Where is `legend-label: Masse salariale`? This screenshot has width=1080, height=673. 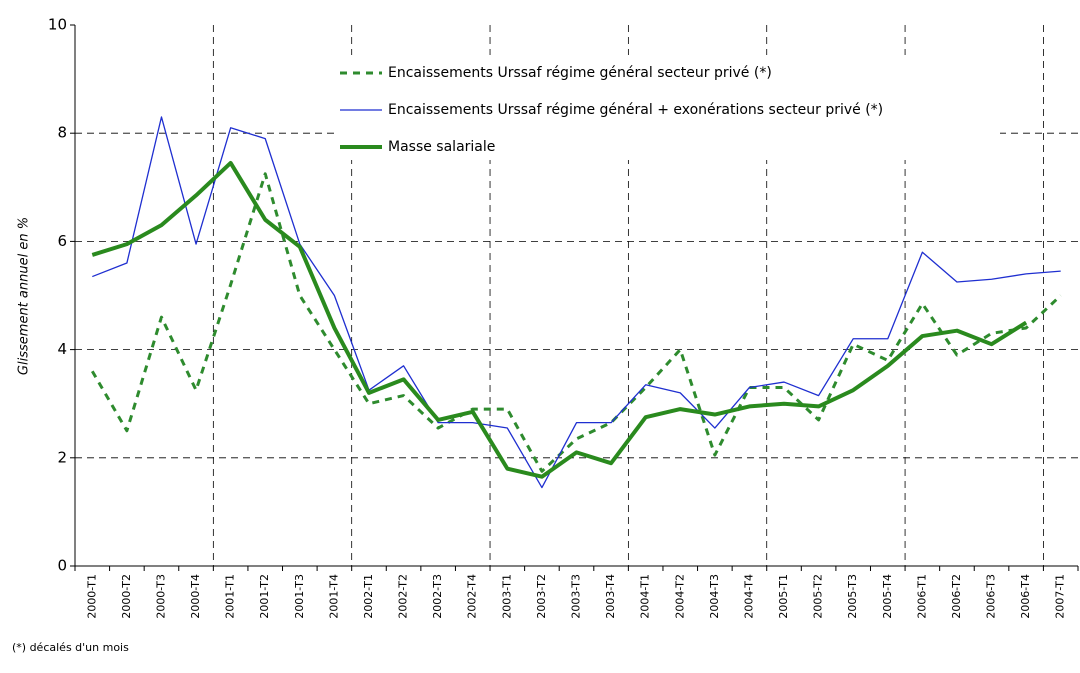 legend-label: Masse salariale is located at coordinates (441, 147).